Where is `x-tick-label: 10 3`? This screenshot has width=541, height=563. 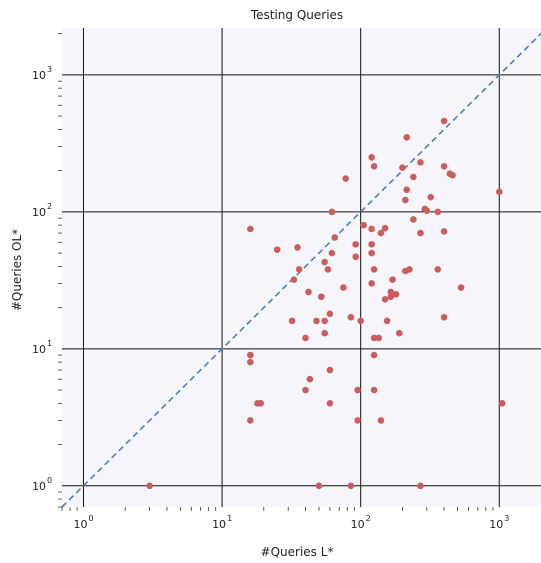
x-tick-label: 10 3 is located at coordinates (499, 522).